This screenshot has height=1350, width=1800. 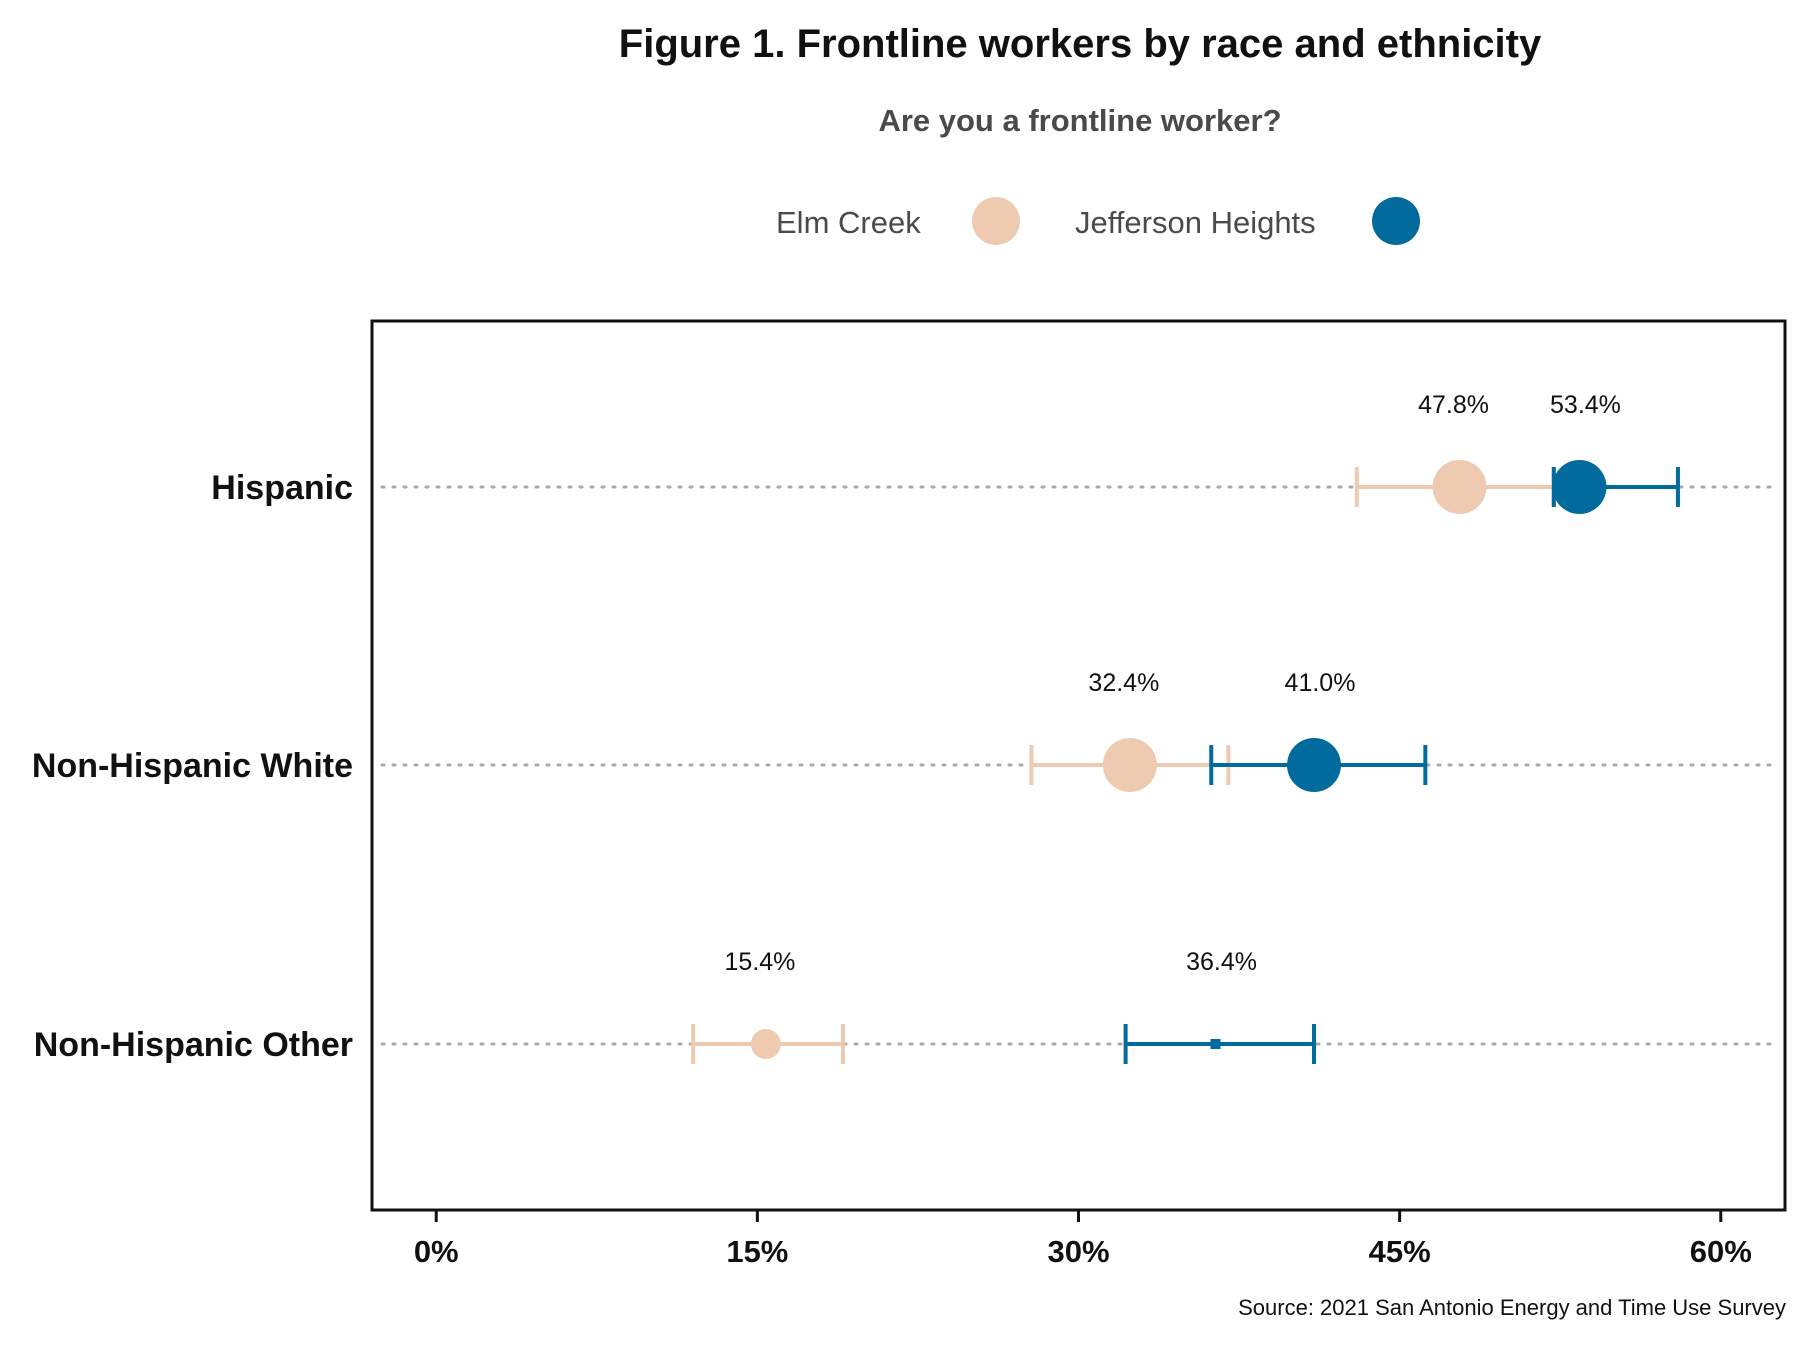 What do you see at coordinates (1453, 405) in the screenshot?
I see `value-label-elm-creek-hispanic: 47.8%` at bounding box center [1453, 405].